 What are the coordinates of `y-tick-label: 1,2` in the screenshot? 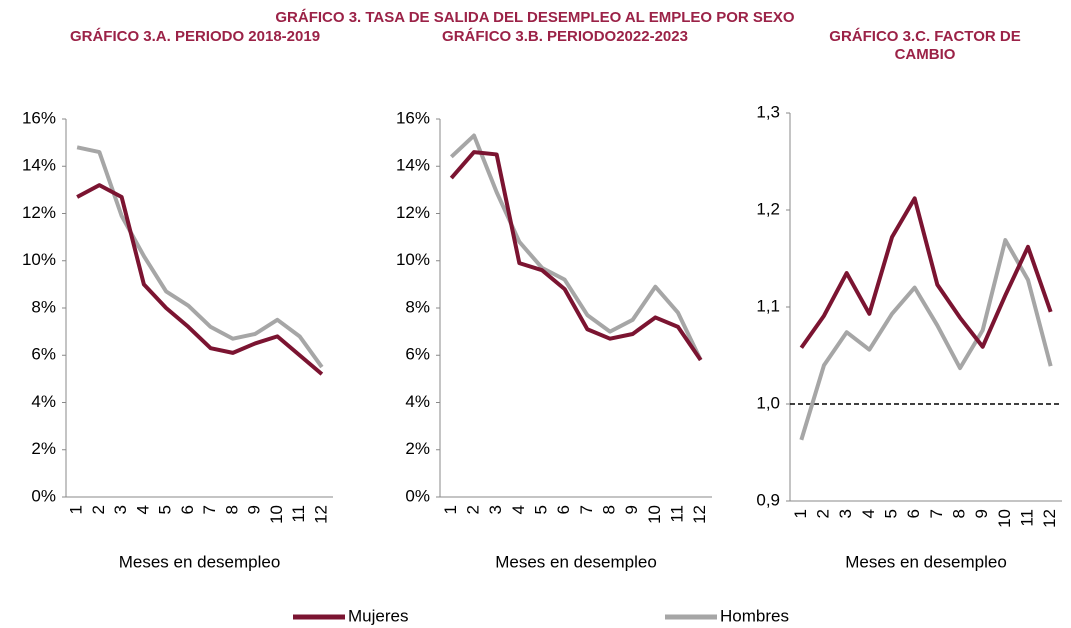 It's located at (768, 208).